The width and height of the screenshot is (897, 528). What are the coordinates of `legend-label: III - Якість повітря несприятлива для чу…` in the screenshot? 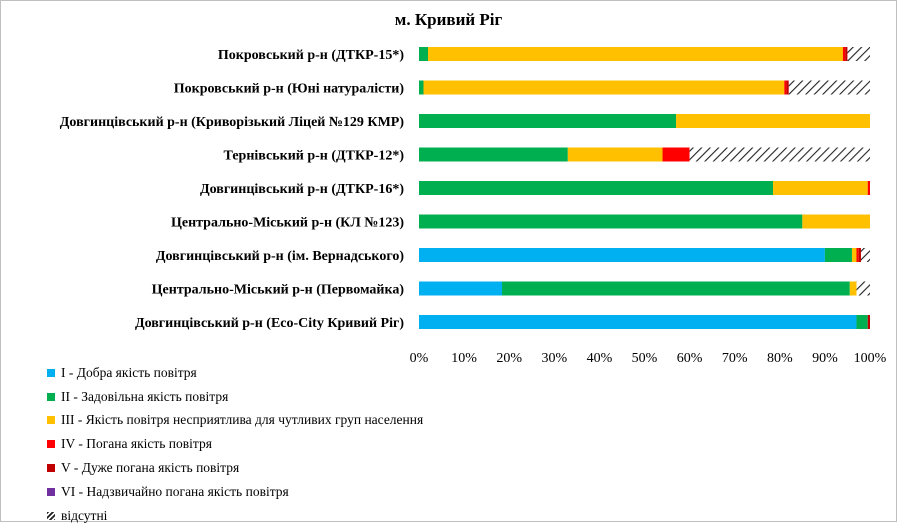 It's located at (242, 420).